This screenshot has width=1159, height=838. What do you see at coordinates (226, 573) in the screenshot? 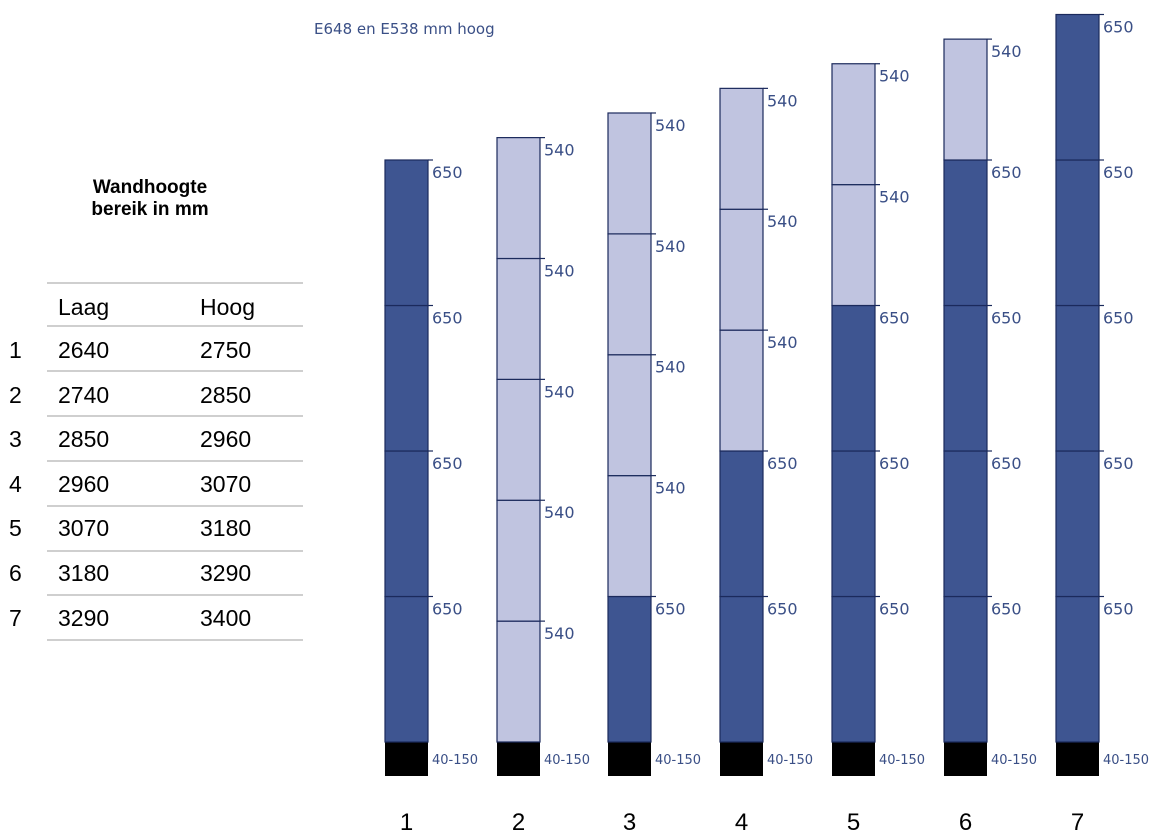
I see `cell-hoog: 3290` at bounding box center [226, 573].